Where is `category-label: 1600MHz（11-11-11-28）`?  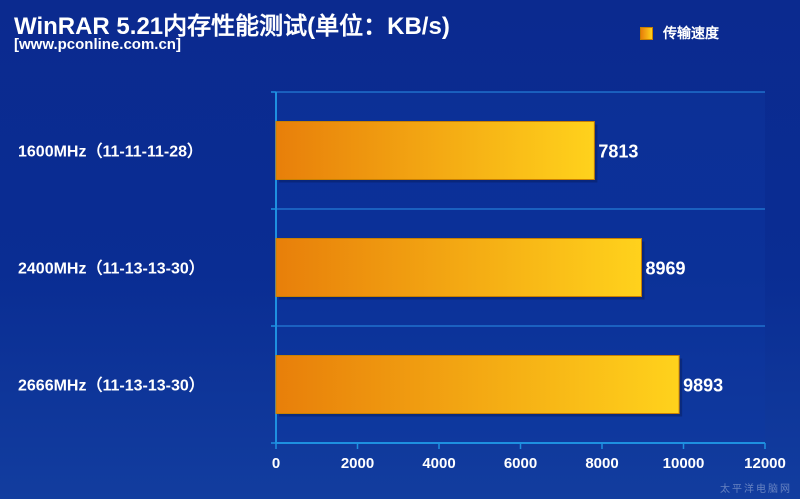
category-label: 1600MHz（11-11-11-28） is located at coordinates (110, 152).